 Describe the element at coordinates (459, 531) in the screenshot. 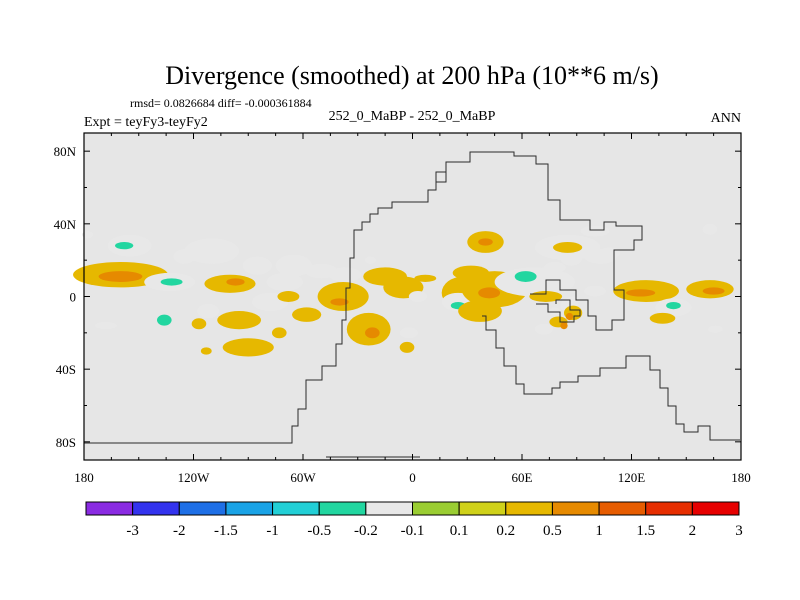

I see `colorbar-label: 0.1` at that location.